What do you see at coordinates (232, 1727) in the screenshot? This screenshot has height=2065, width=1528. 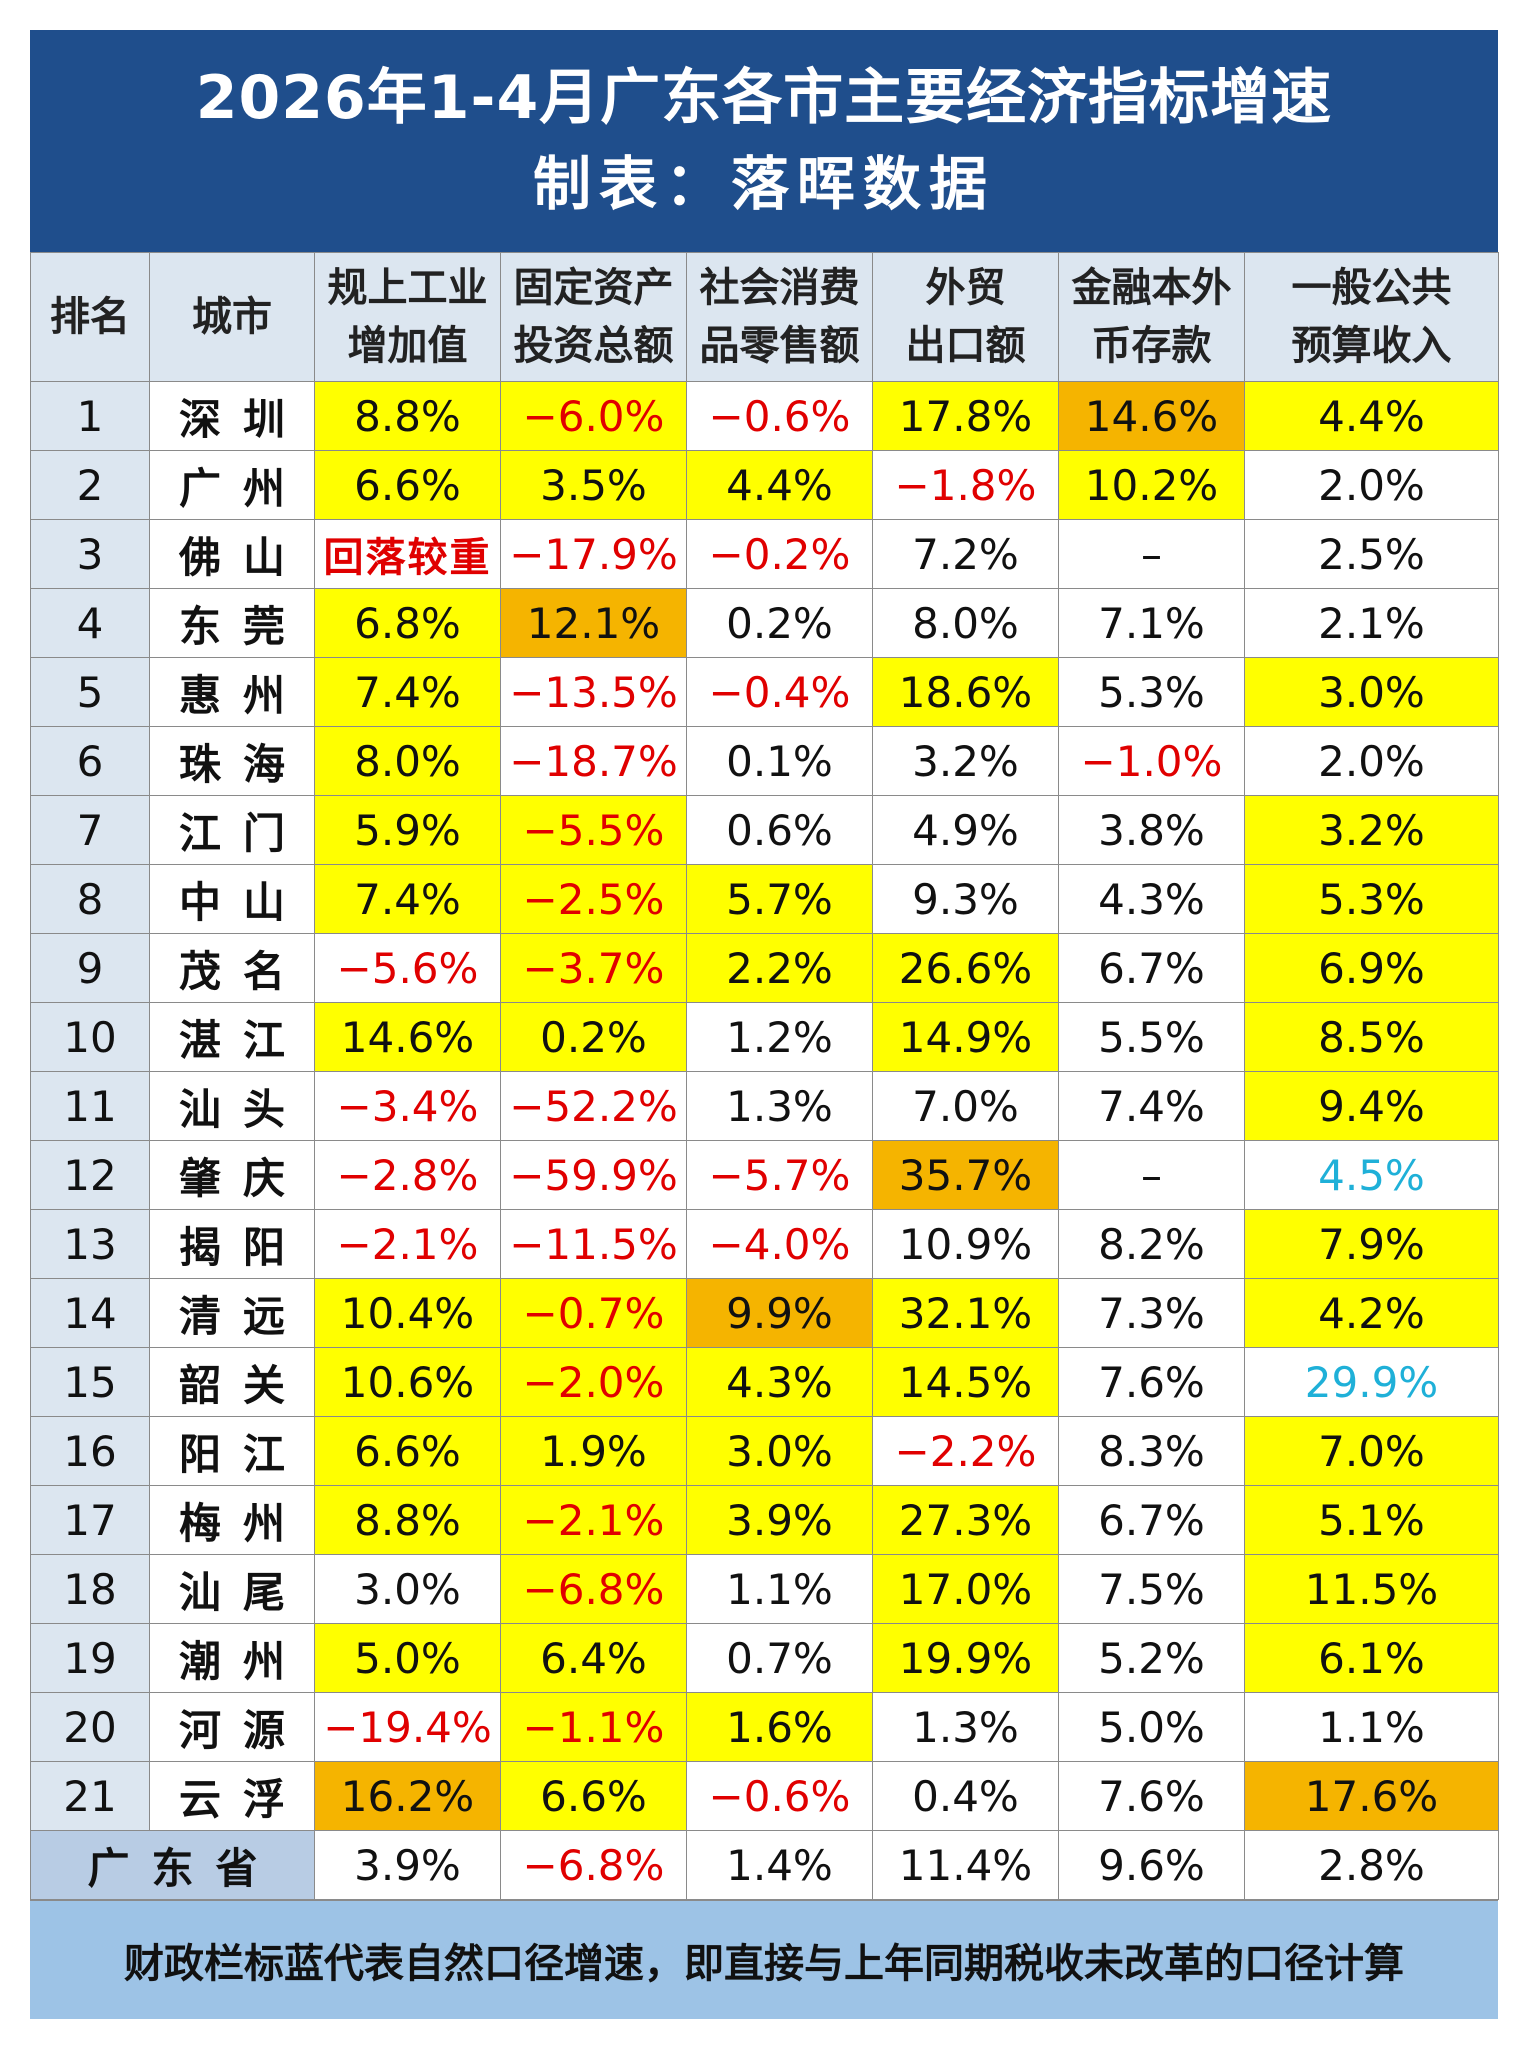 I see `city-cell: 河源` at bounding box center [232, 1727].